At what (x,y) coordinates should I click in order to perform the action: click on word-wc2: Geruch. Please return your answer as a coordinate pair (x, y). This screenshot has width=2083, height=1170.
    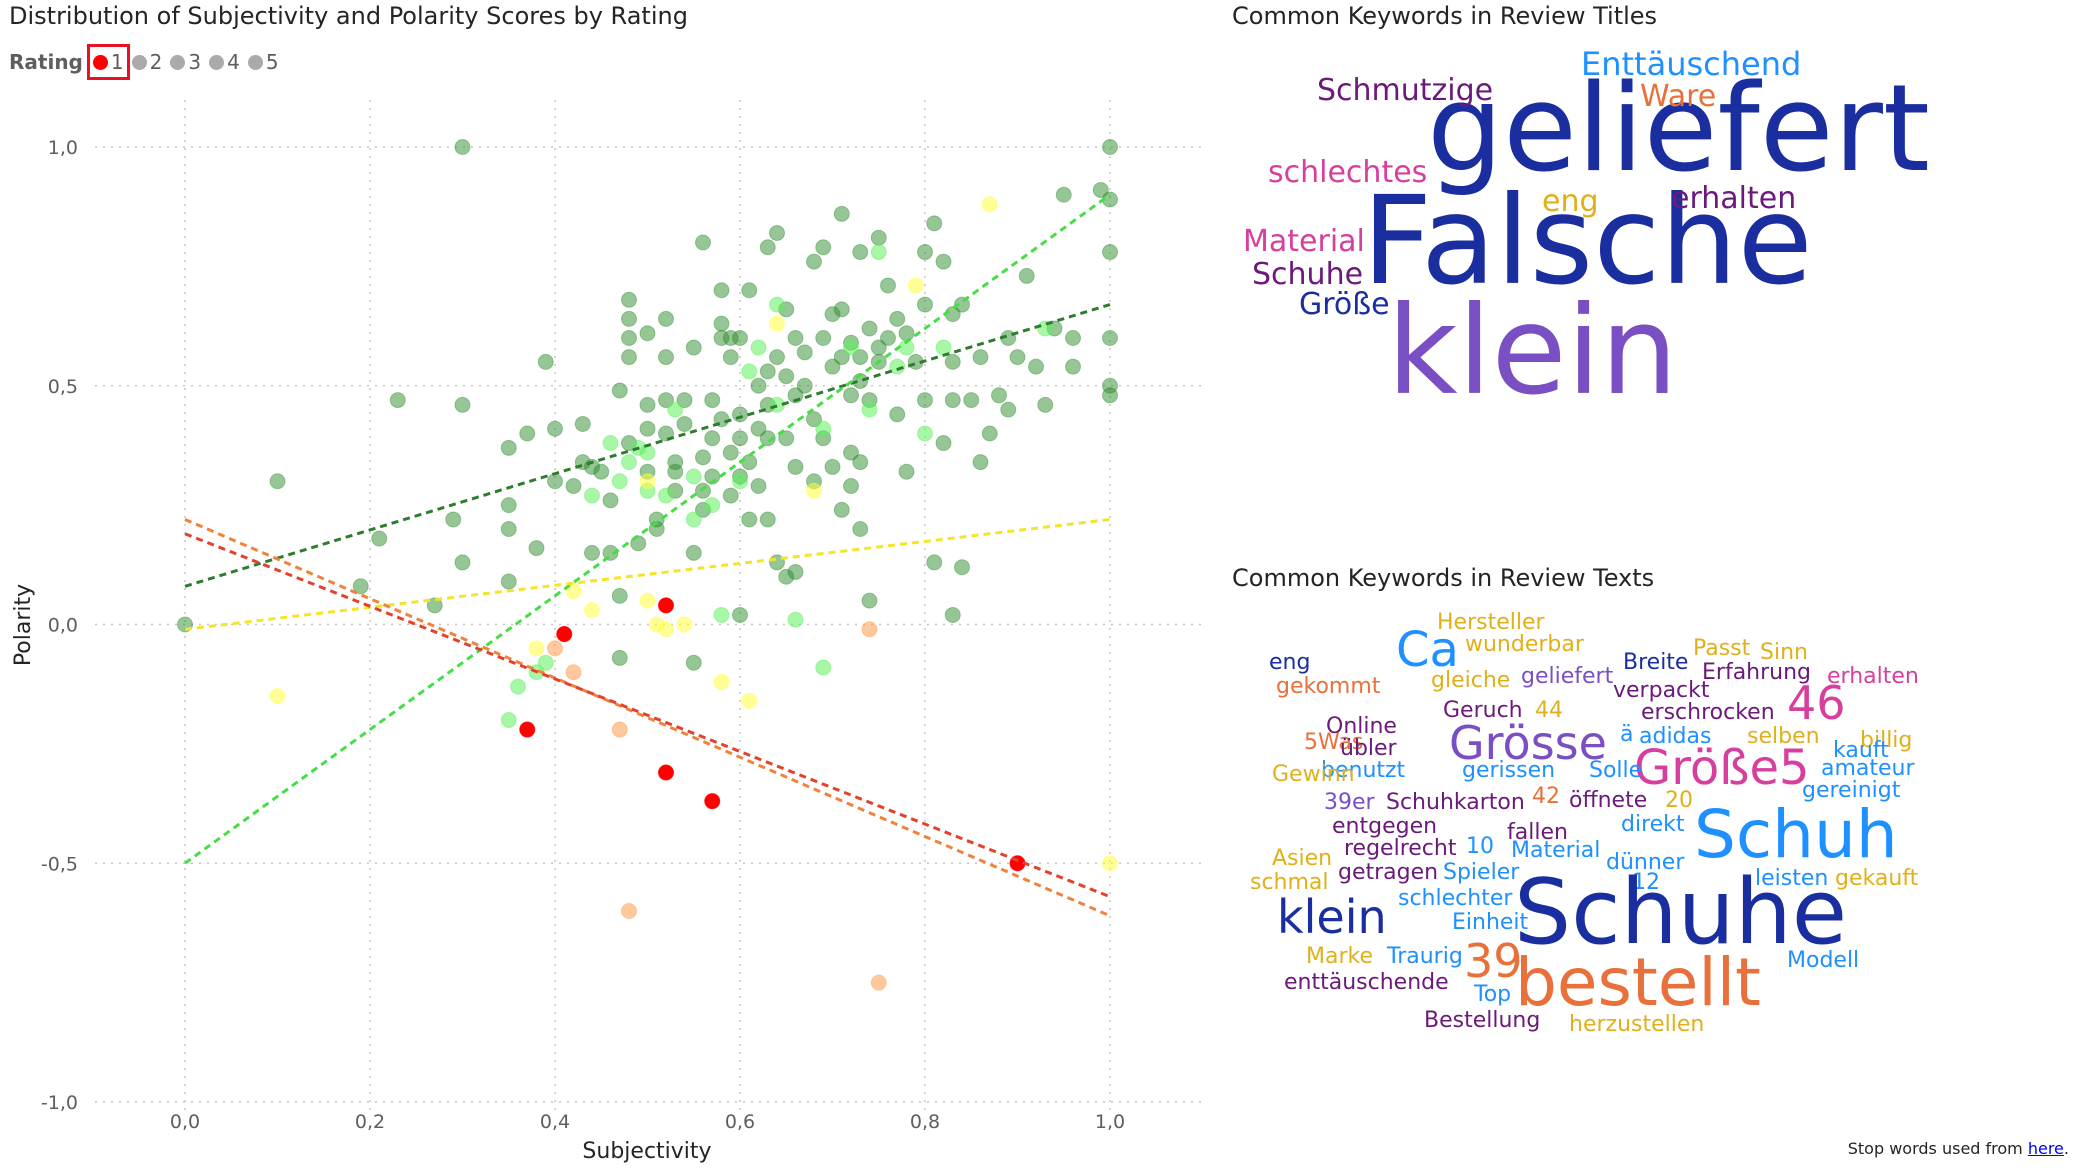
    Looking at the image, I should click on (1483, 710).